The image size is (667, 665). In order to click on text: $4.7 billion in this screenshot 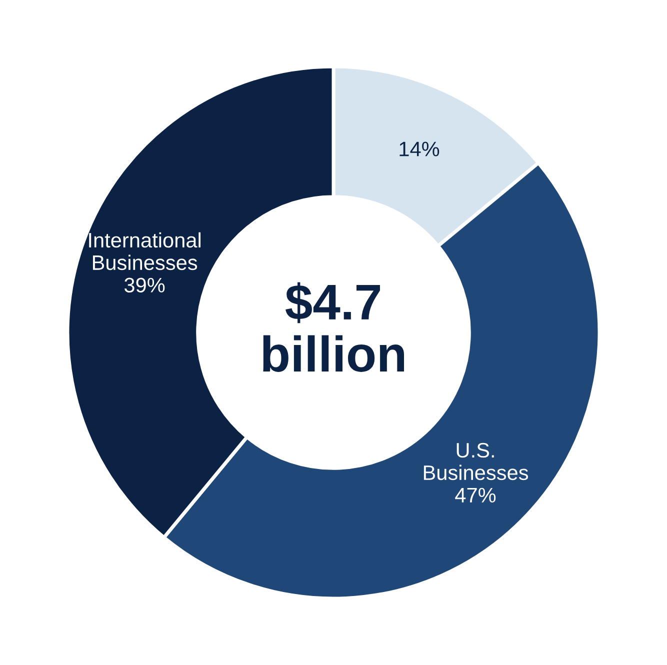, I will do `click(333, 327)`.